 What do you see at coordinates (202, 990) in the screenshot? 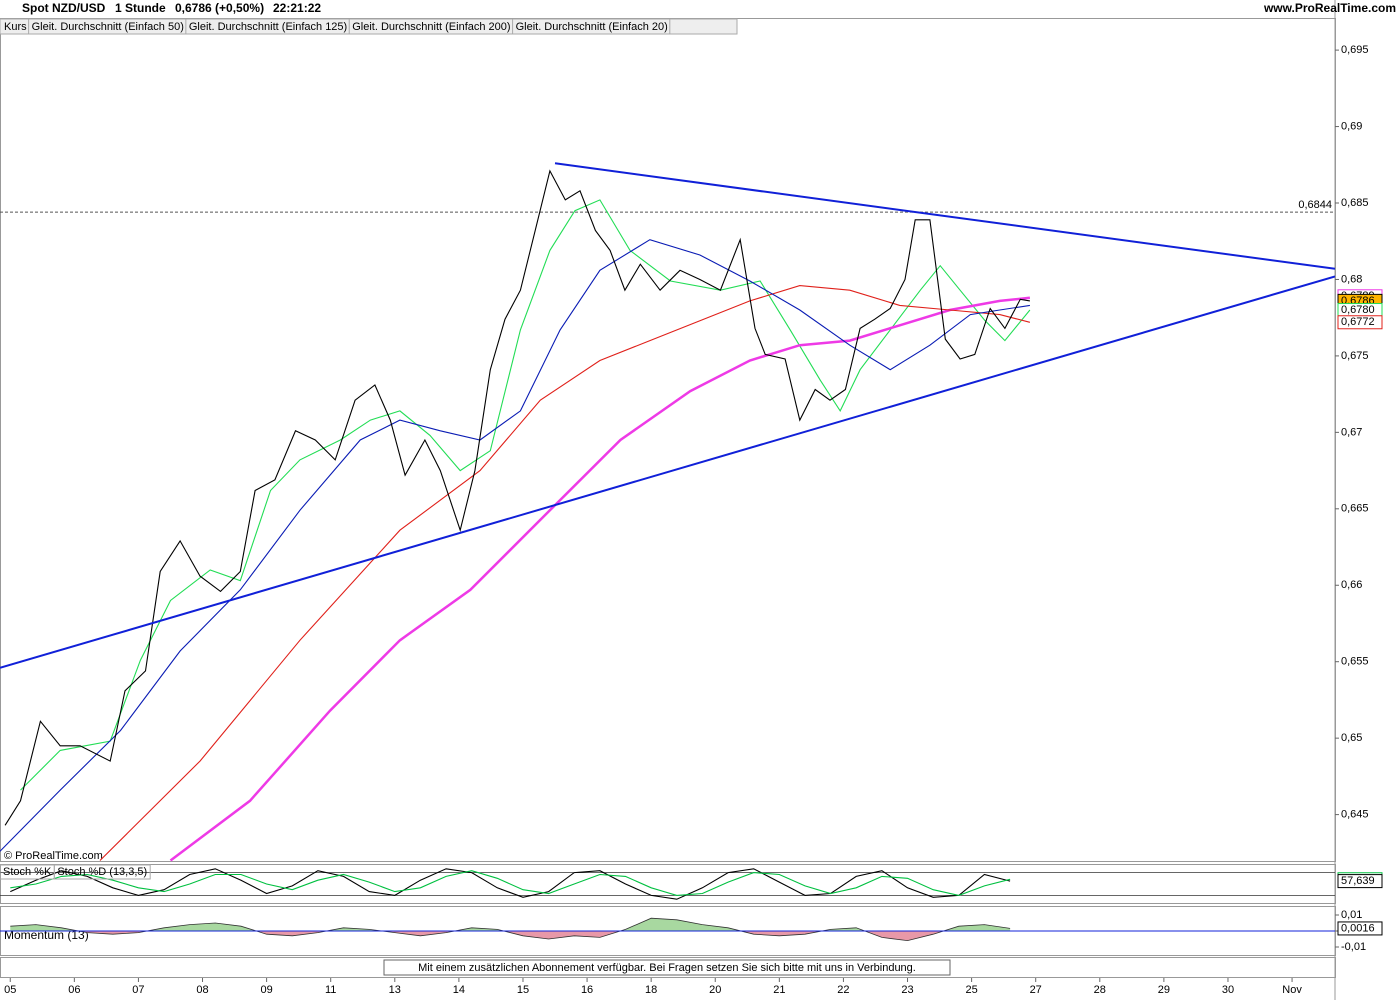
I see `x-tick-label: 08` at bounding box center [202, 990].